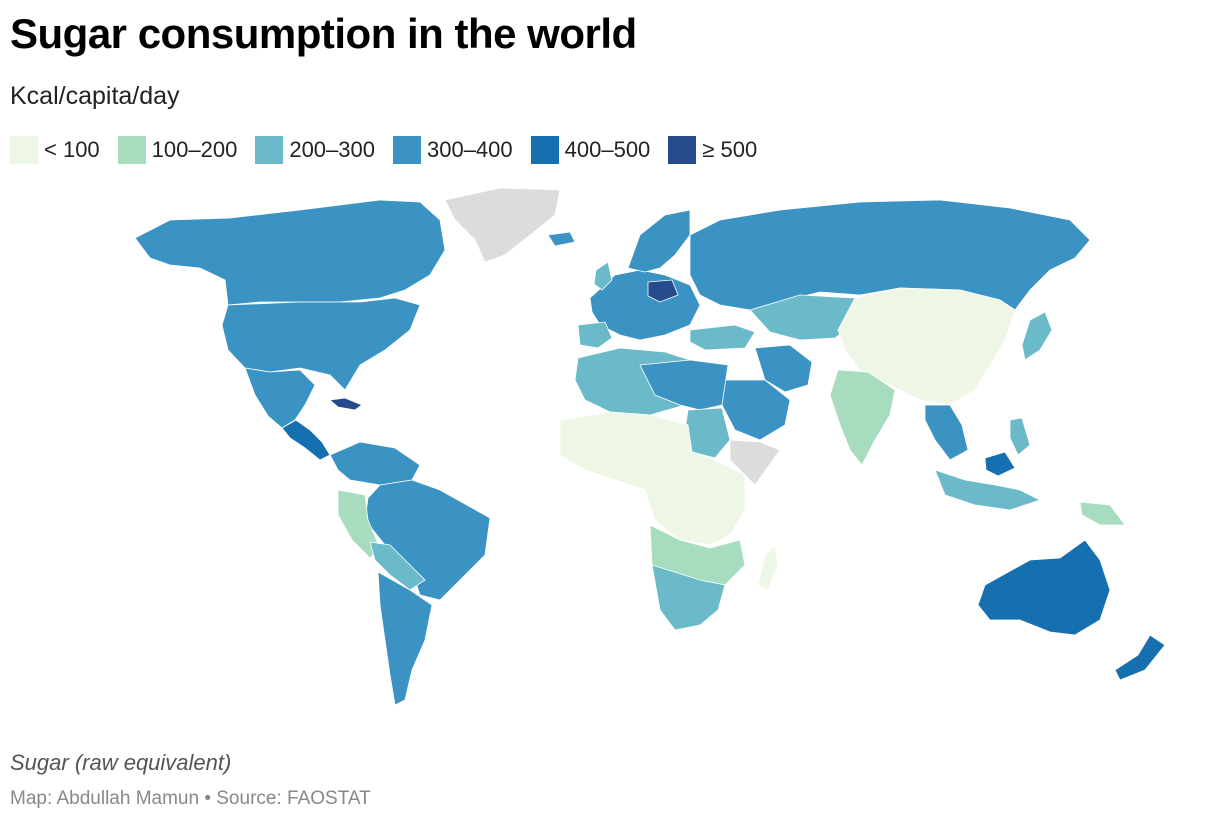  I want to click on country-poland, so click(663, 291).